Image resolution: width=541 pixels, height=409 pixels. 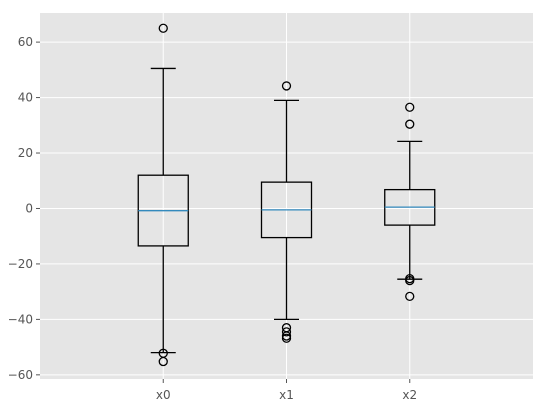 I want to click on y-tick-label: −20, so click(x=20, y=264).